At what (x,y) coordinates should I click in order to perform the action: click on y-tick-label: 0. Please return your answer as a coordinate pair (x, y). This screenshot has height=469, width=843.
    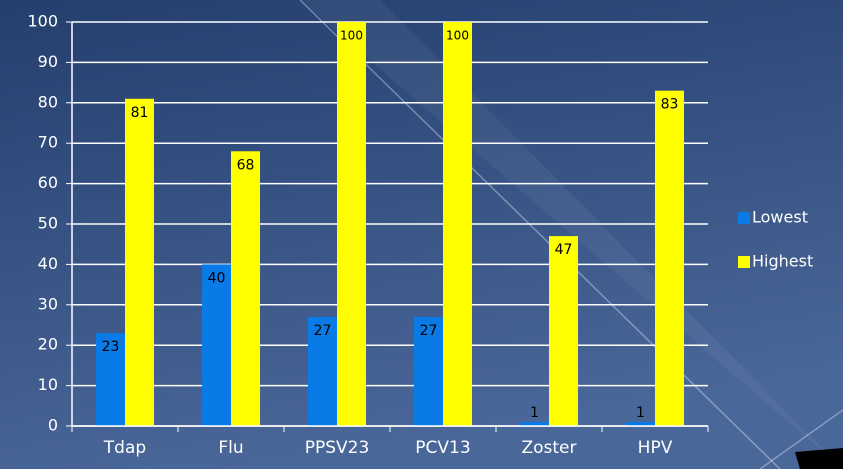
    Looking at the image, I should click on (53, 425).